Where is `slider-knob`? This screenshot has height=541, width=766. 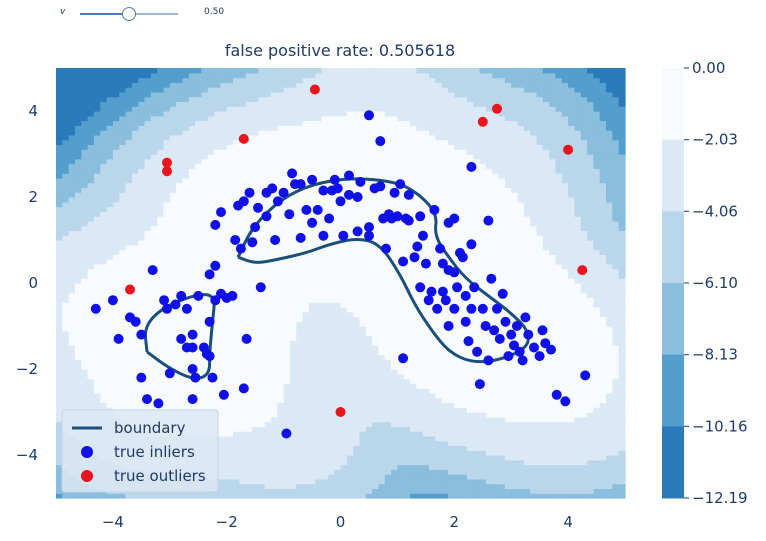 slider-knob is located at coordinates (129, 14).